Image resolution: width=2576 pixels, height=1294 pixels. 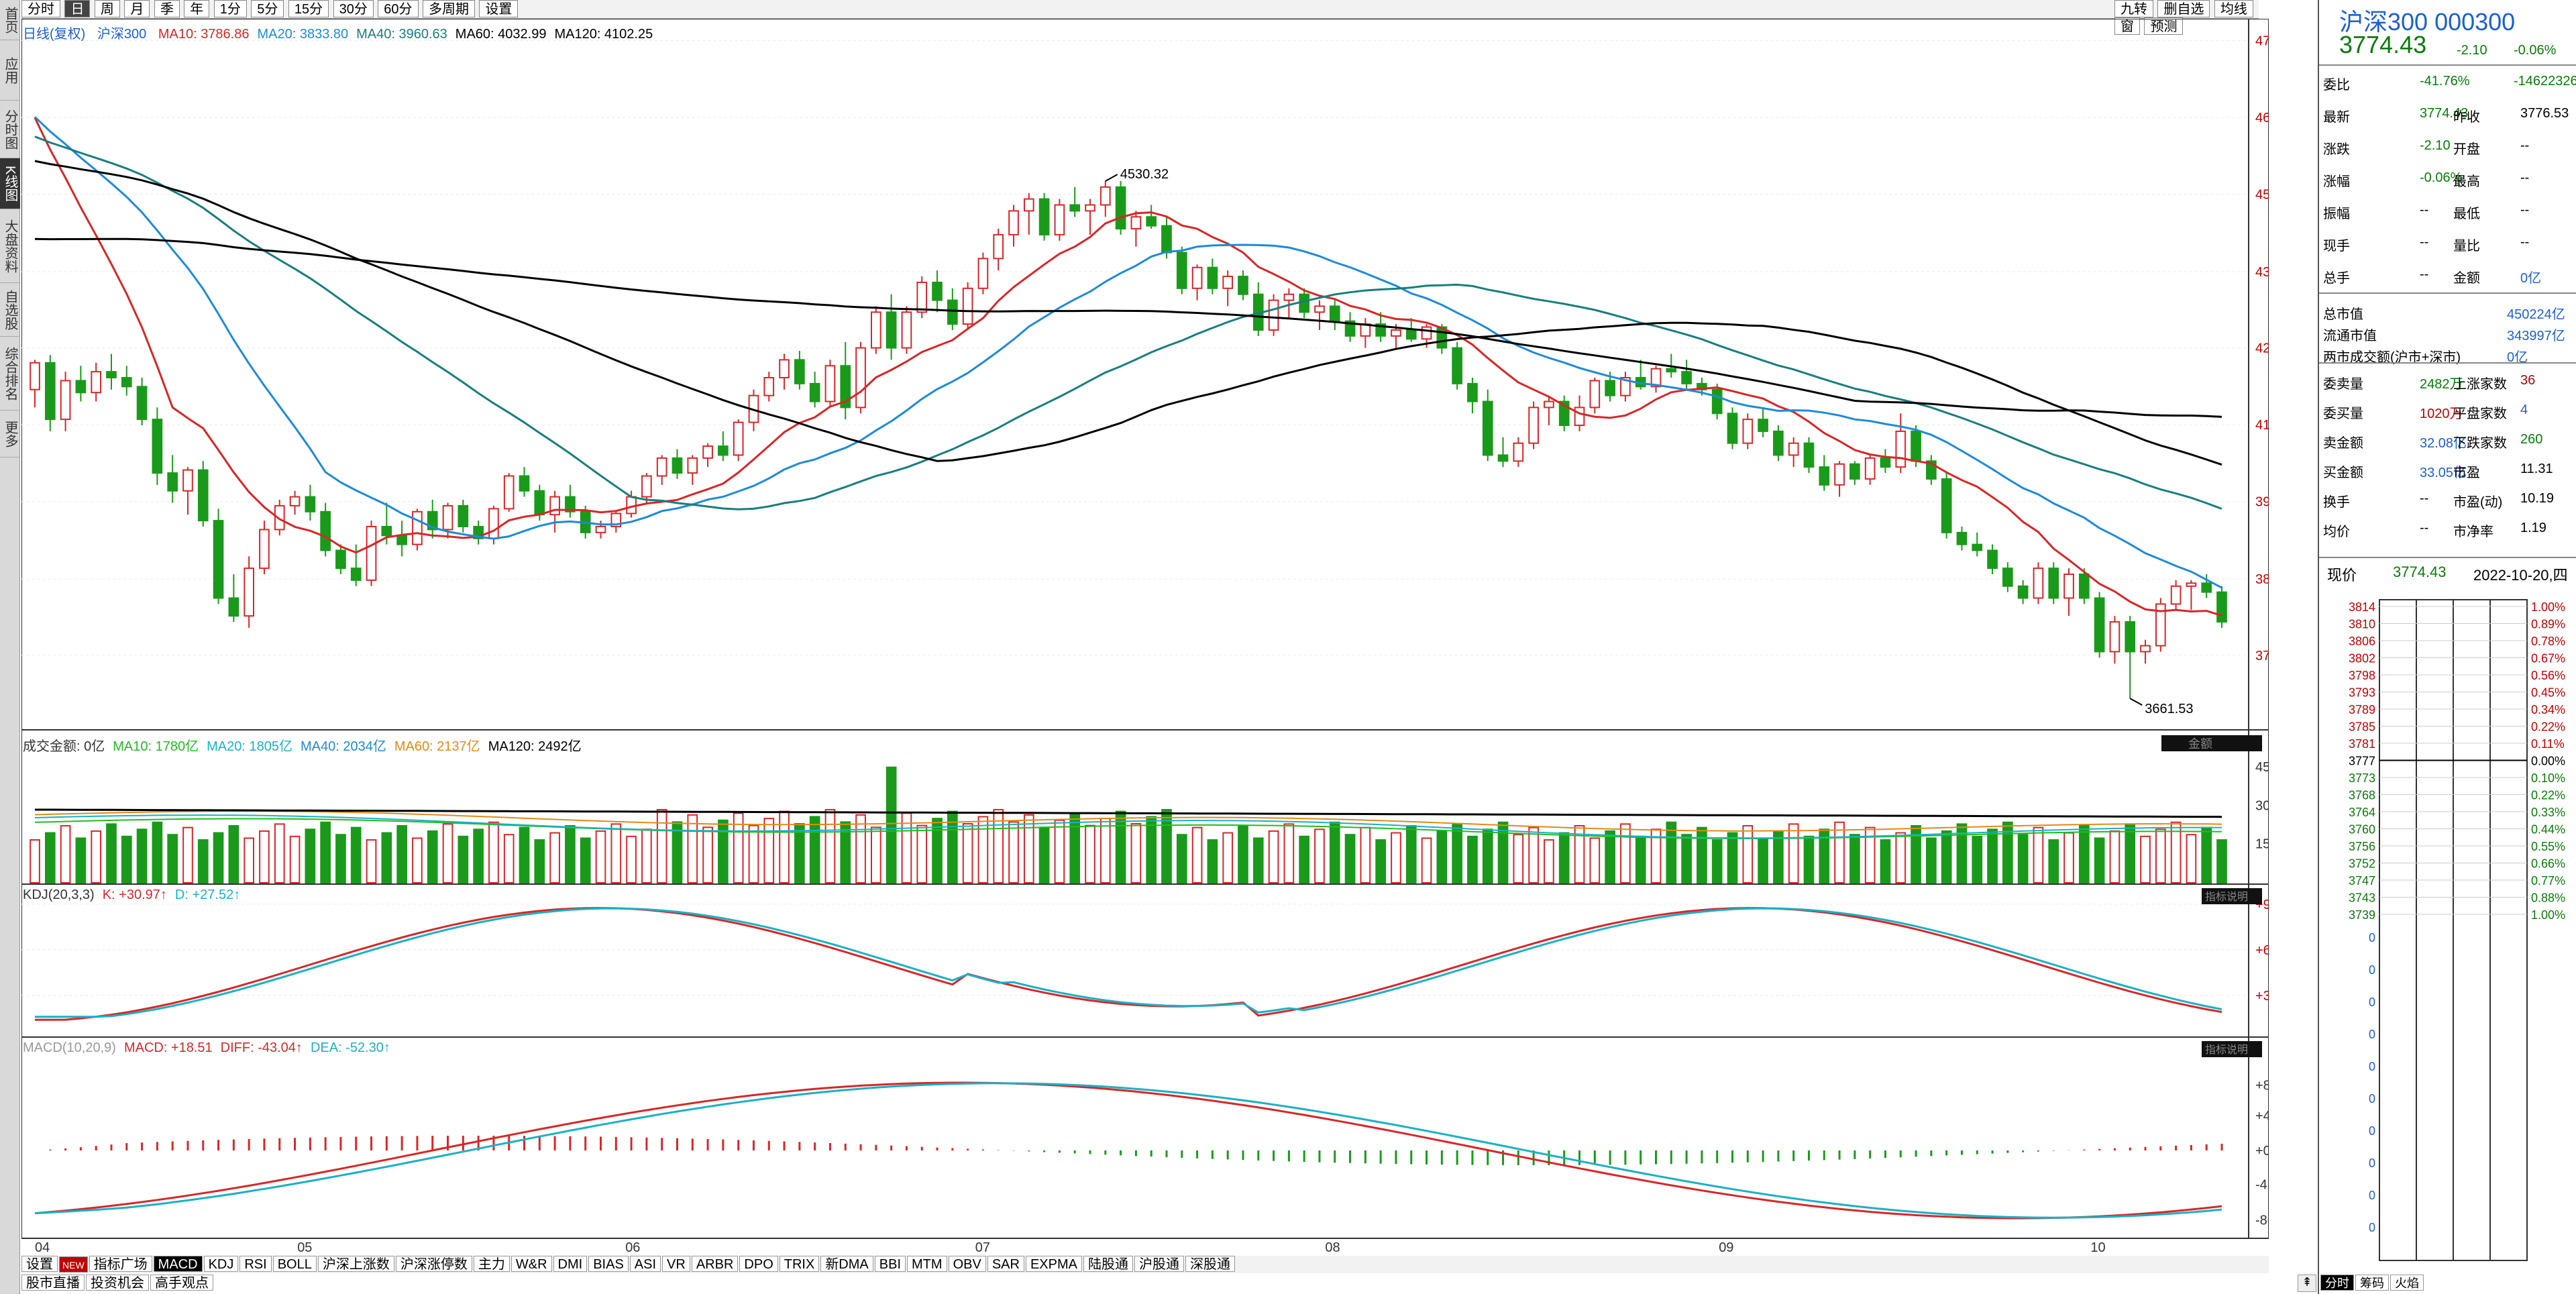 I want to click on period-1min: 1分, so click(x=230, y=8).